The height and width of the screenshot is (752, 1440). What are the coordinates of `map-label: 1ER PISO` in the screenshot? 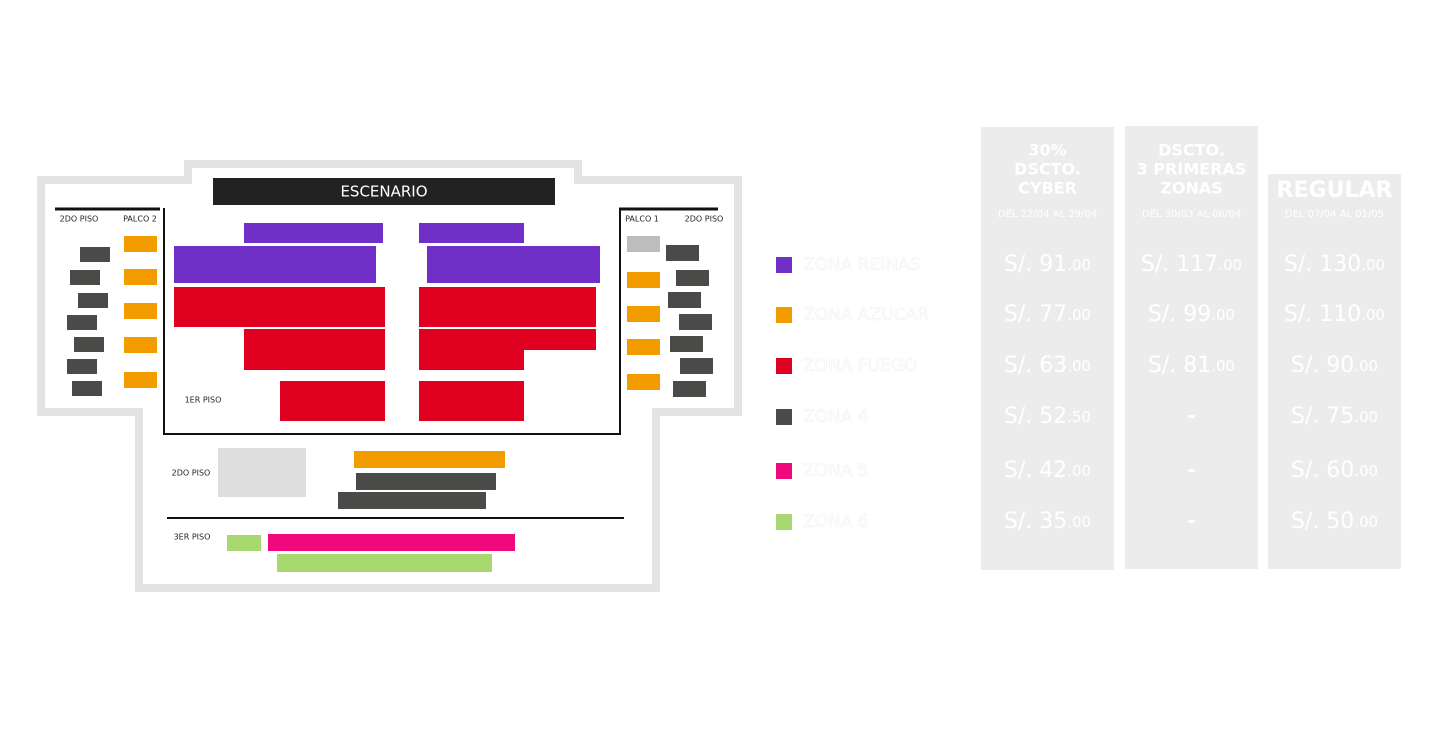 It's located at (203, 400).